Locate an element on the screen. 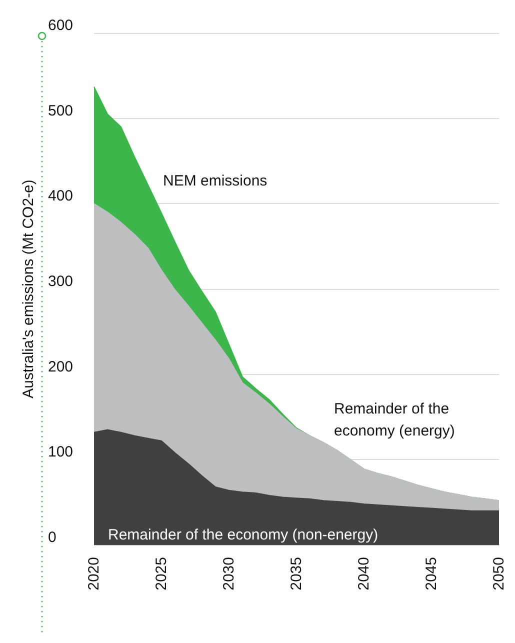  series-label: Remainder of the economy (non-energy) is located at coordinates (243, 535).